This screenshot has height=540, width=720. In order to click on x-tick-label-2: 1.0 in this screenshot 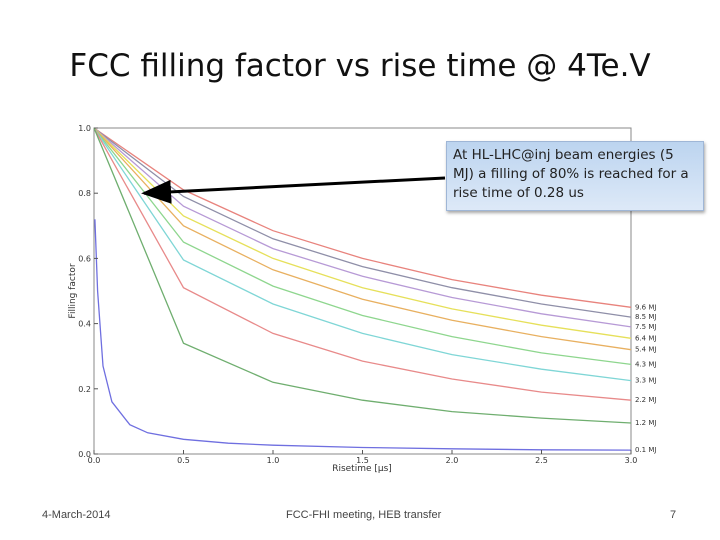, I will do `click(273, 460)`.